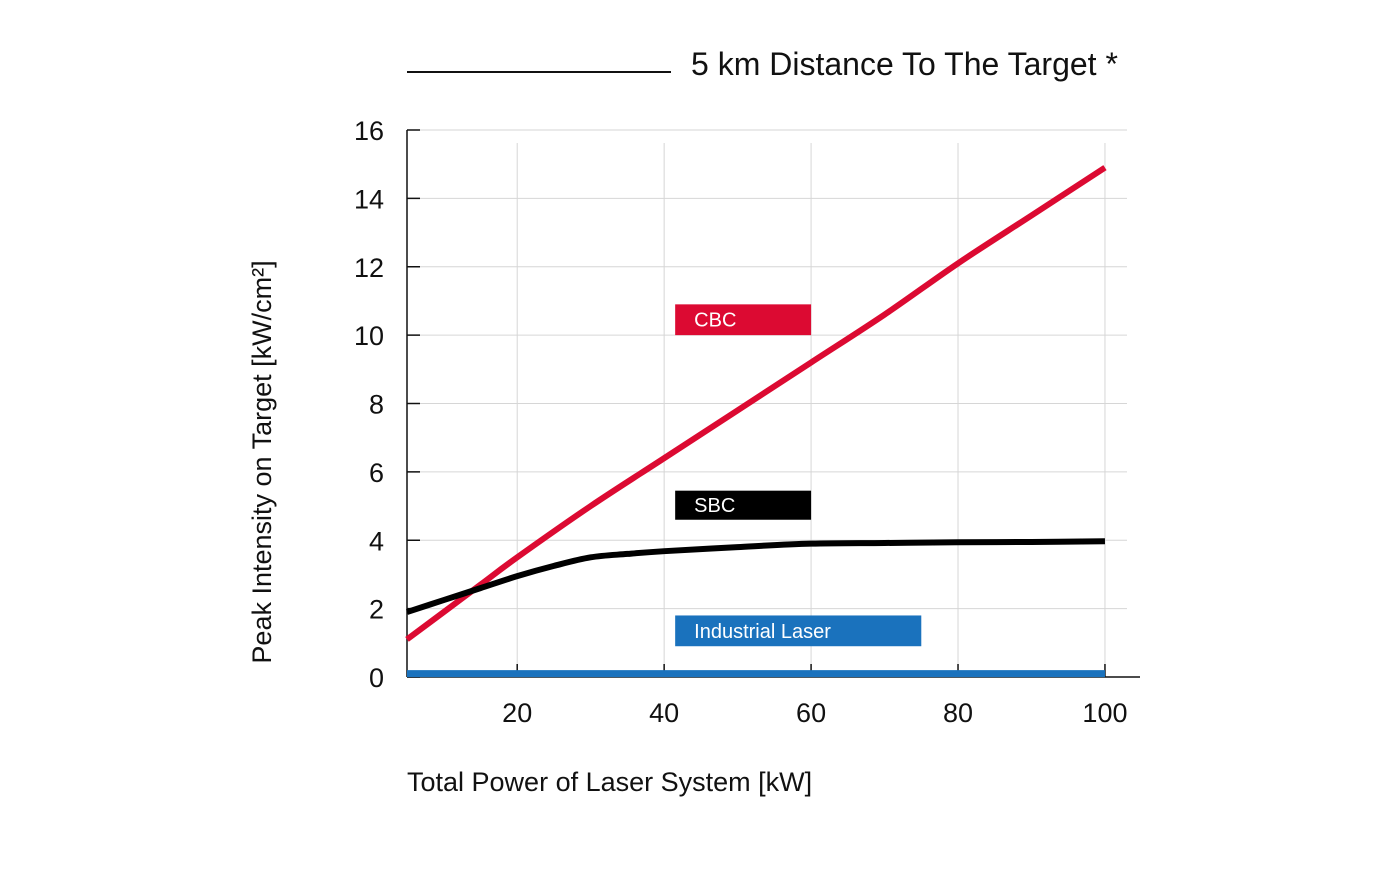 The width and height of the screenshot is (1400, 887). What do you see at coordinates (369, 268) in the screenshot?
I see `y-tick-label: 12` at bounding box center [369, 268].